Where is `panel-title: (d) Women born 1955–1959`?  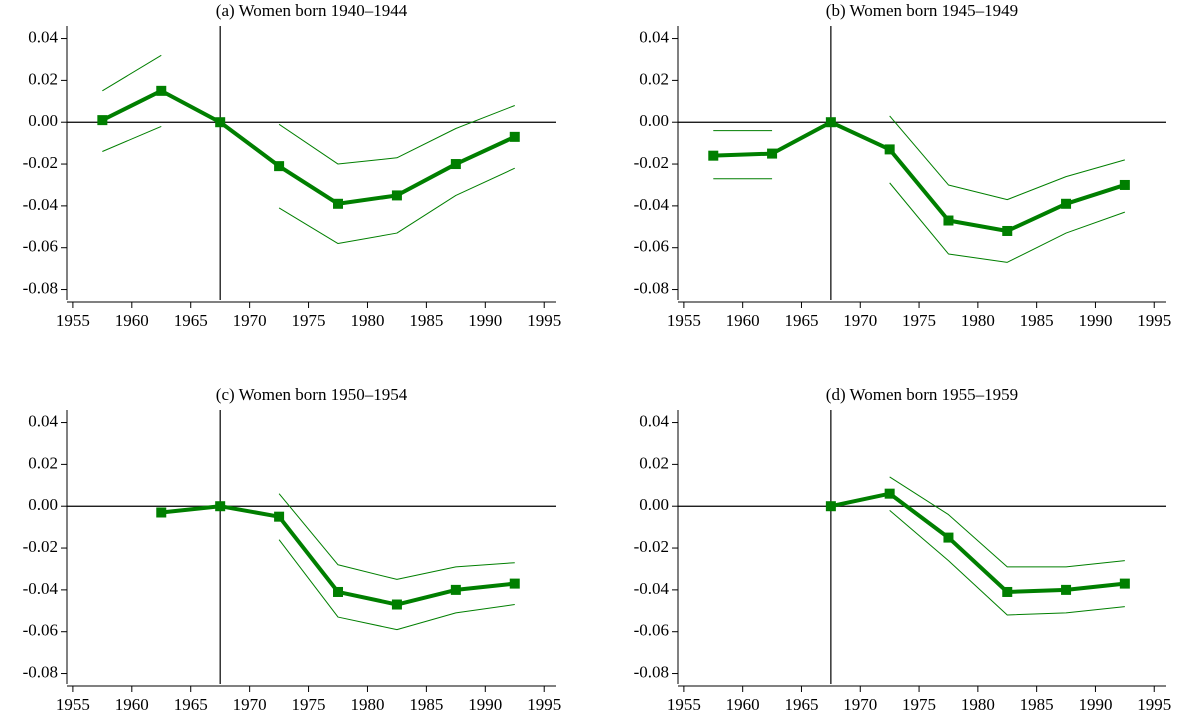 panel-title: (d) Women born 1955–1959 is located at coordinates (922, 394).